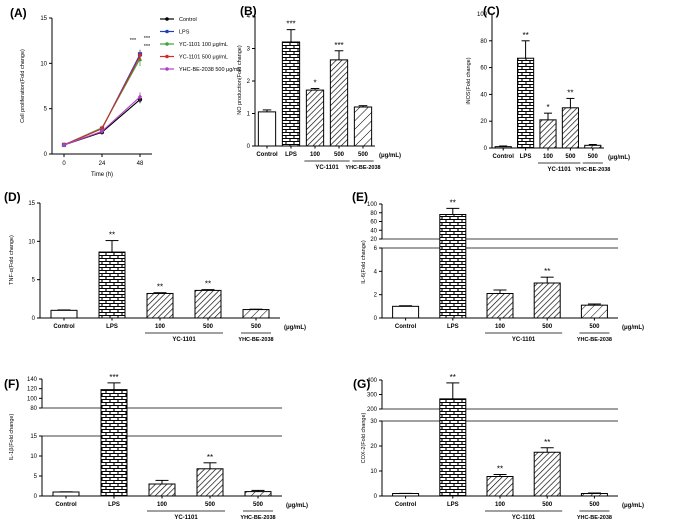  What do you see at coordinates (23, 86) in the screenshot?
I see `y-axis-title: Cell proliferation(Fold change)` at bounding box center [23, 86].